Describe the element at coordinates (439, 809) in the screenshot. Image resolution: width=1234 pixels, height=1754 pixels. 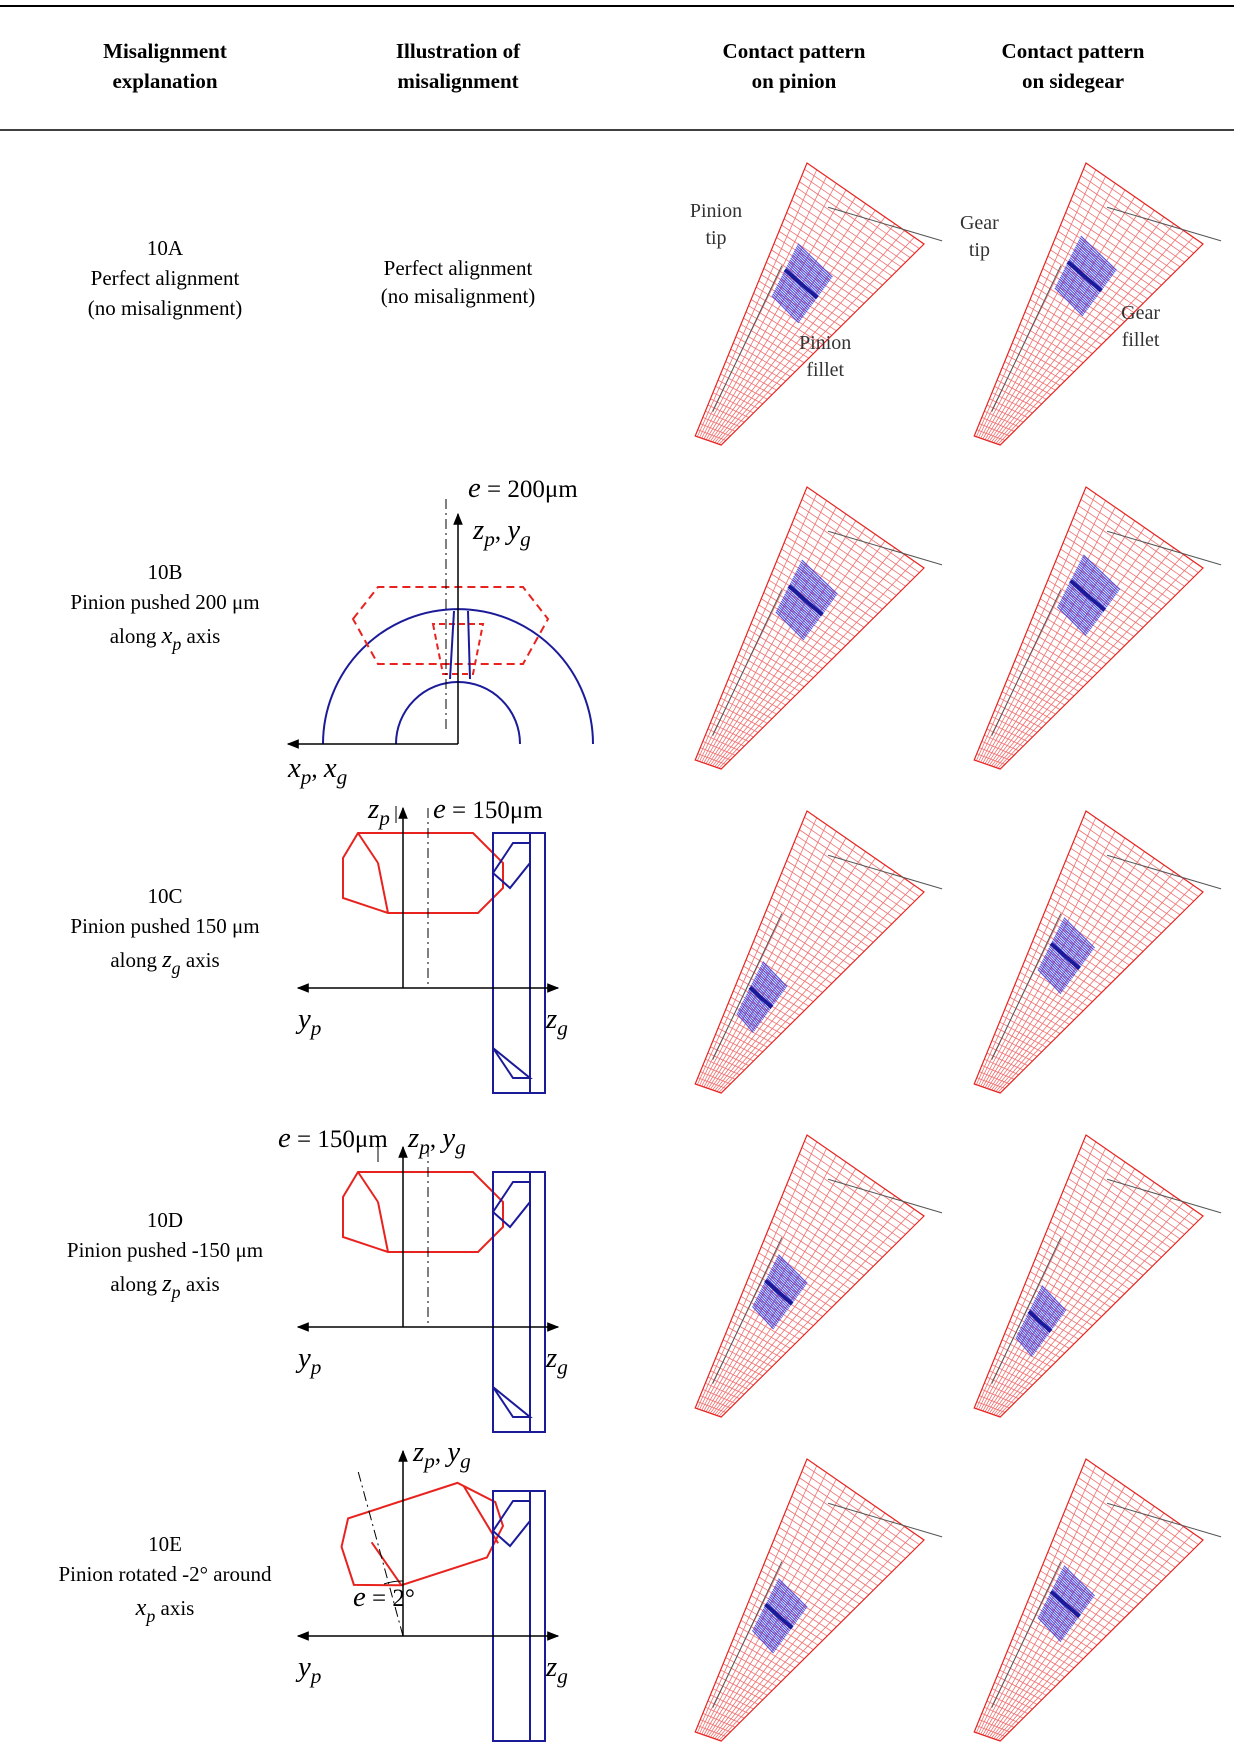
I see `variable: e` at that location.